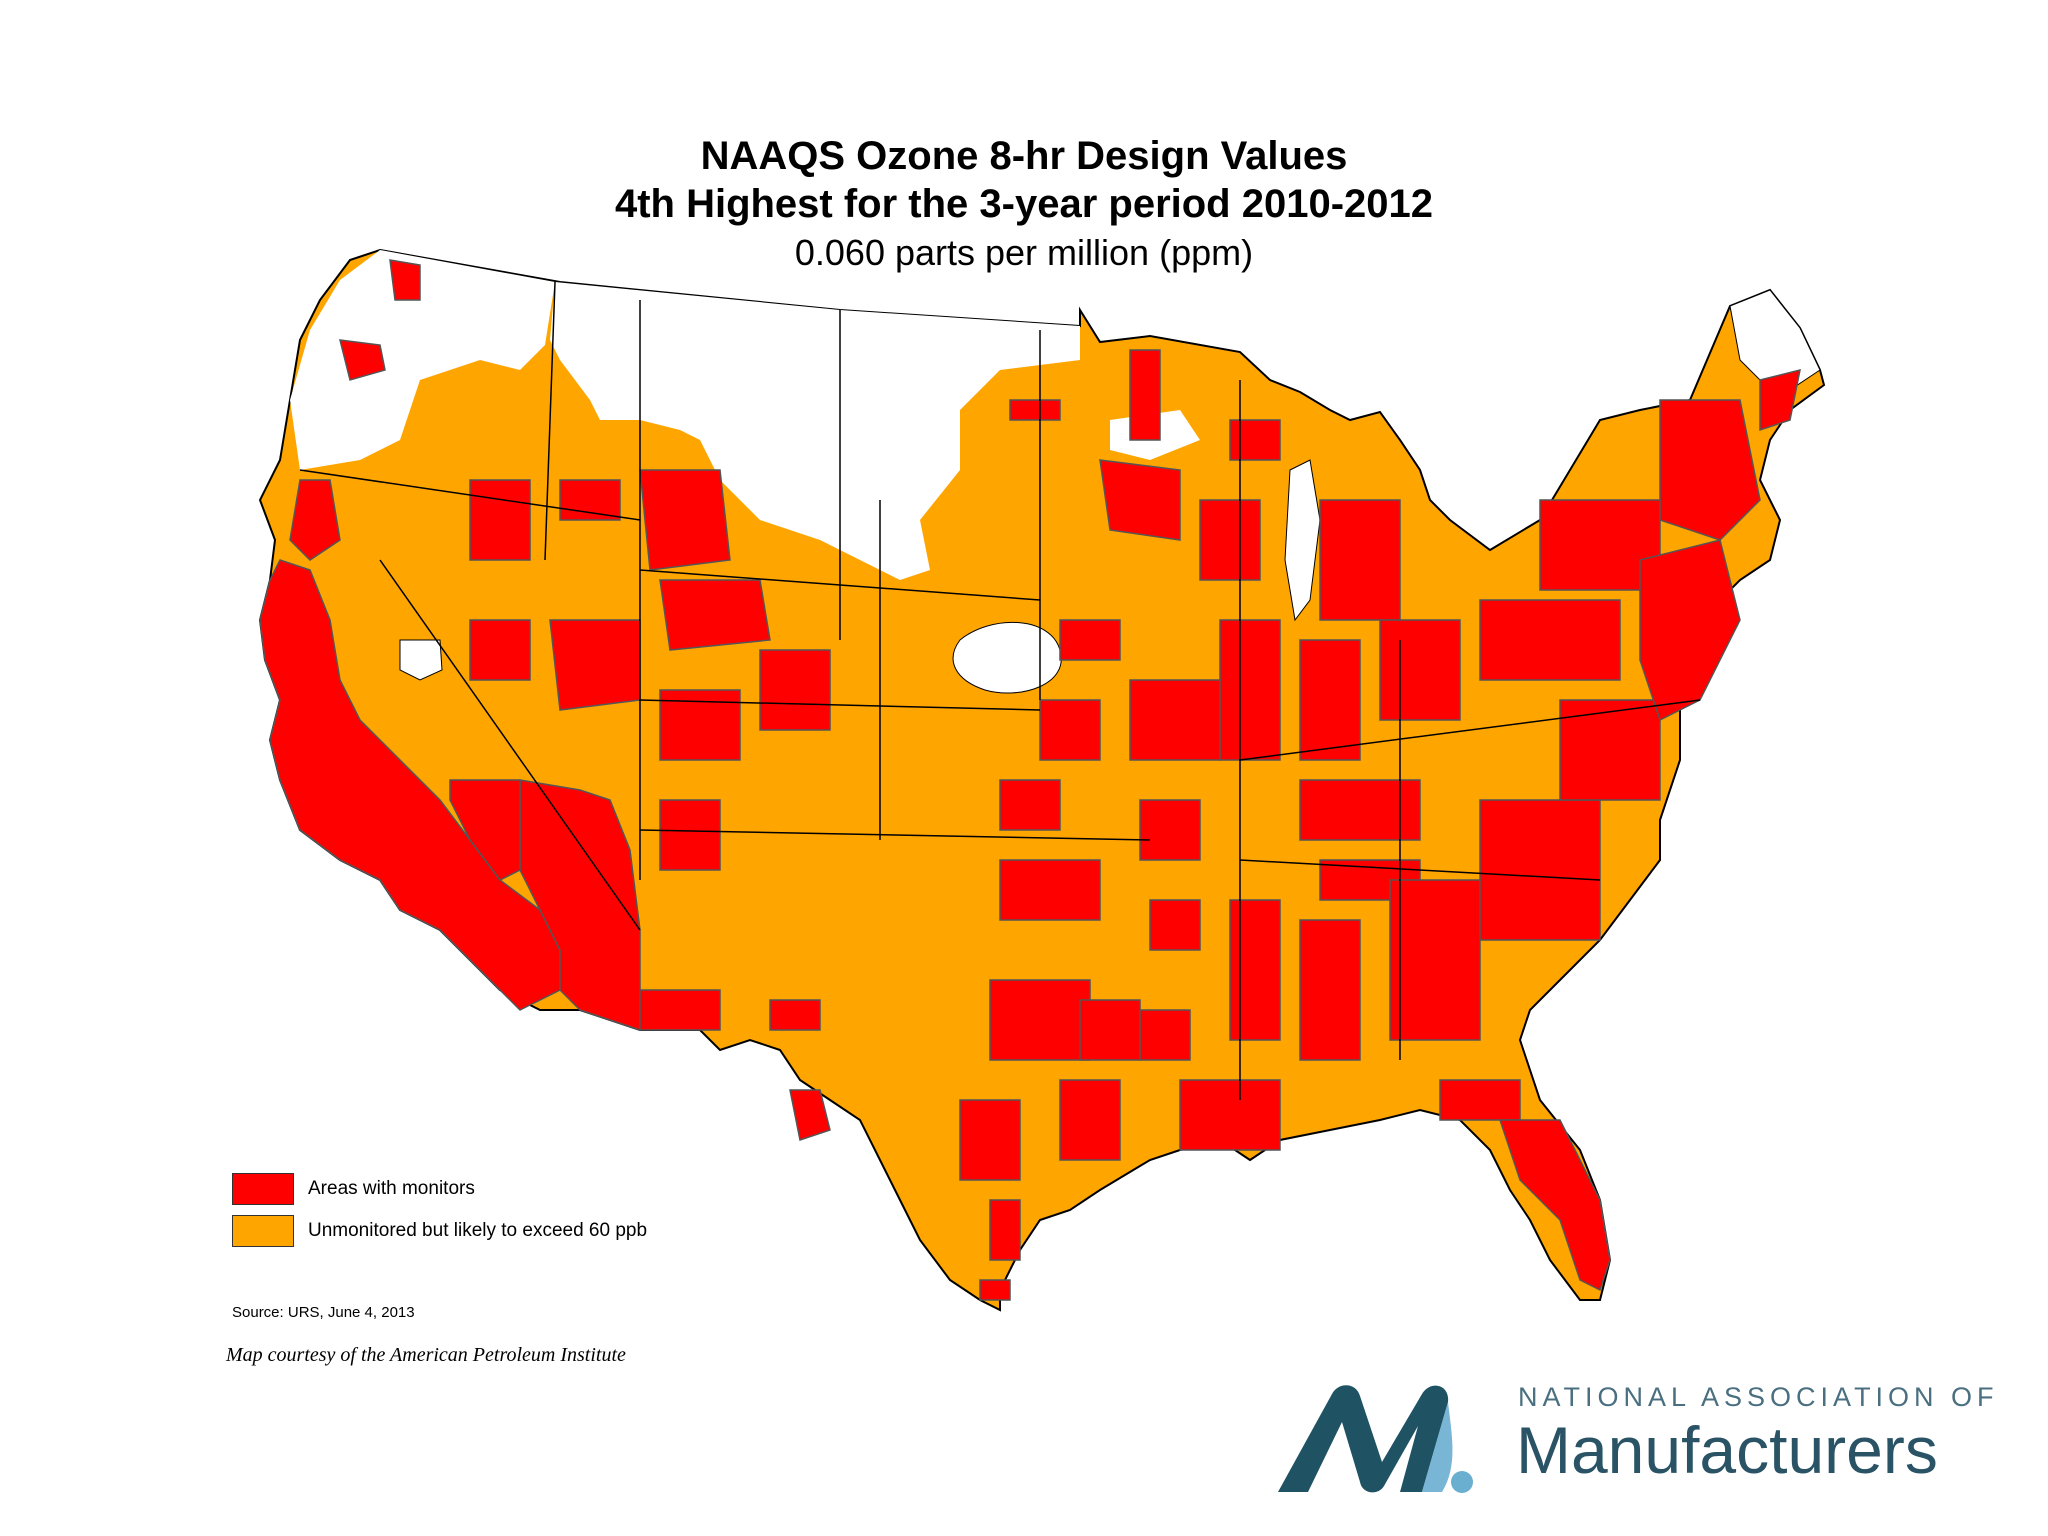  What do you see at coordinates (422, 360) in the screenshot?
I see `white-region-northwest` at bounding box center [422, 360].